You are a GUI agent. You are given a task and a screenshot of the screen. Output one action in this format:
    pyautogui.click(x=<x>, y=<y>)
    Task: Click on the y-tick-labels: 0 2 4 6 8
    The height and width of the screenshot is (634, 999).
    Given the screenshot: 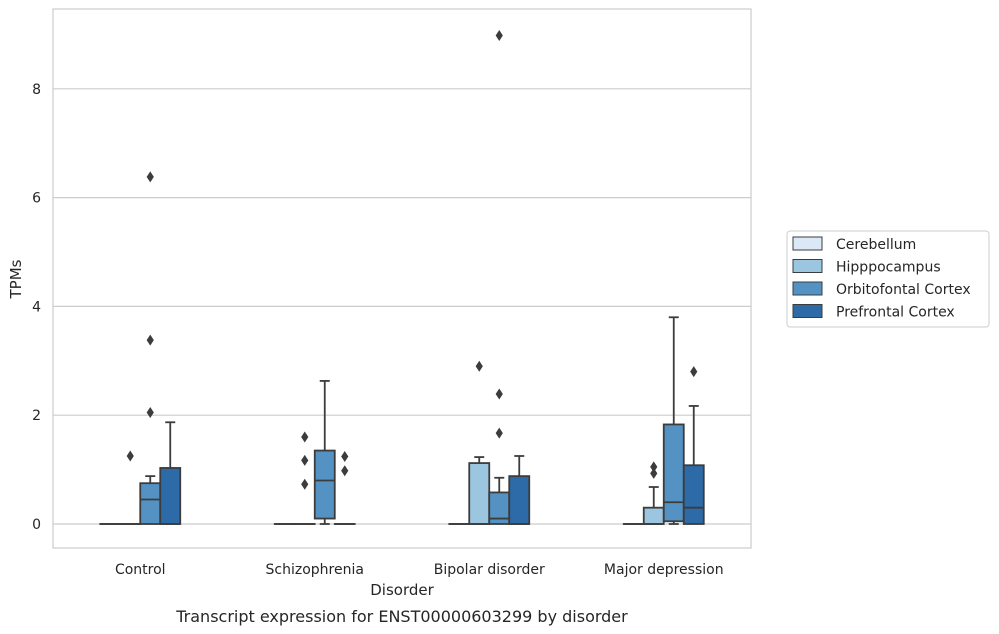 What is the action you would take?
    pyautogui.click(x=36, y=307)
    